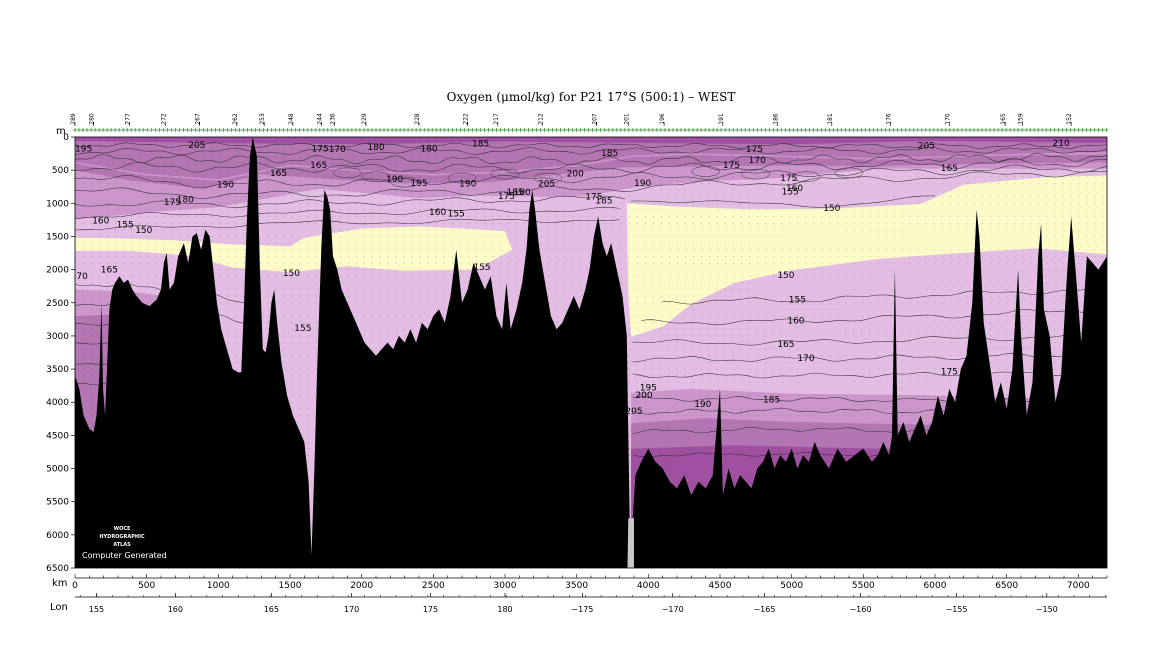 Image resolution: width=1150 pixels, height=650 pixels. I want to click on y-tick-label-3000: 3000, so click(57, 337).